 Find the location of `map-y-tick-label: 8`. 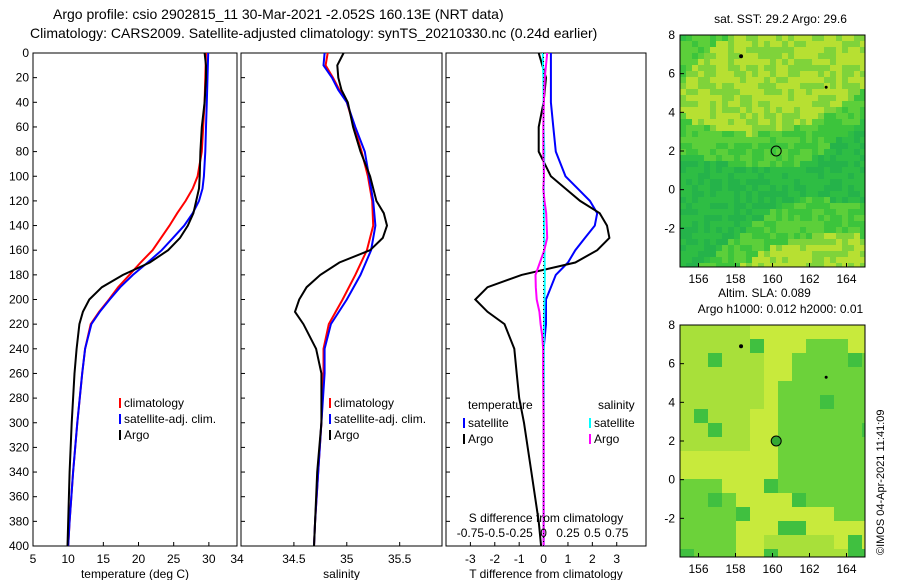

map-y-tick-label: 8 is located at coordinates (671, 325).